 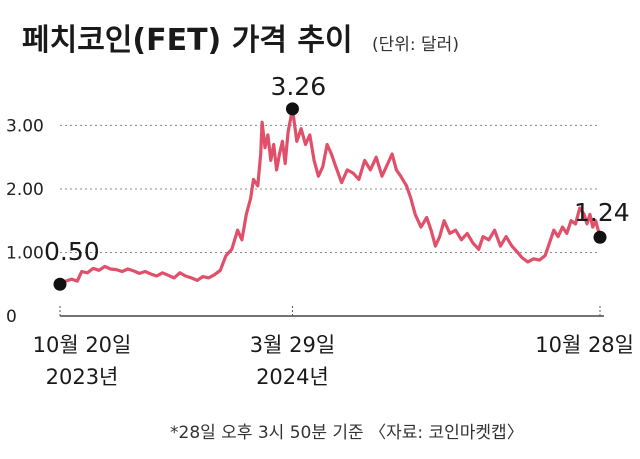 What do you see at coordinates (415, 45) in the screenshot?
I see `unit-note: (단위: 달러)` at bounding box center [415, 45].